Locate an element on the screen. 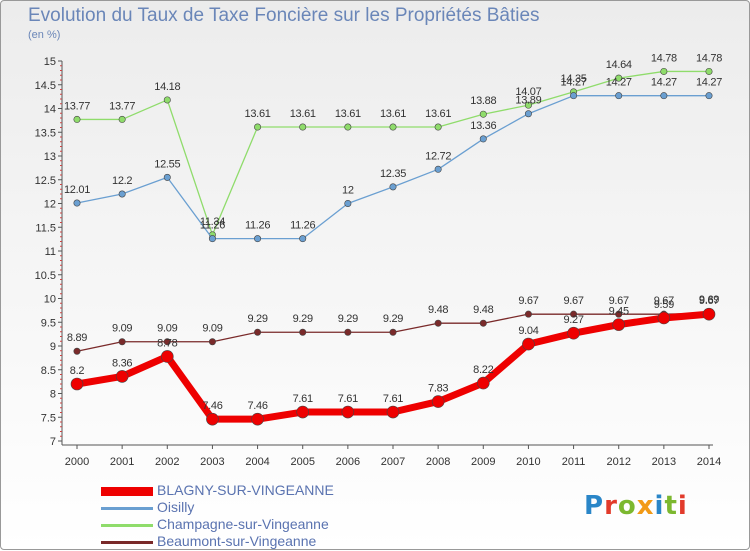 The width and height of the screenshot is (750, 551). data-label: 9.27 is located at coordinates (573, 320).